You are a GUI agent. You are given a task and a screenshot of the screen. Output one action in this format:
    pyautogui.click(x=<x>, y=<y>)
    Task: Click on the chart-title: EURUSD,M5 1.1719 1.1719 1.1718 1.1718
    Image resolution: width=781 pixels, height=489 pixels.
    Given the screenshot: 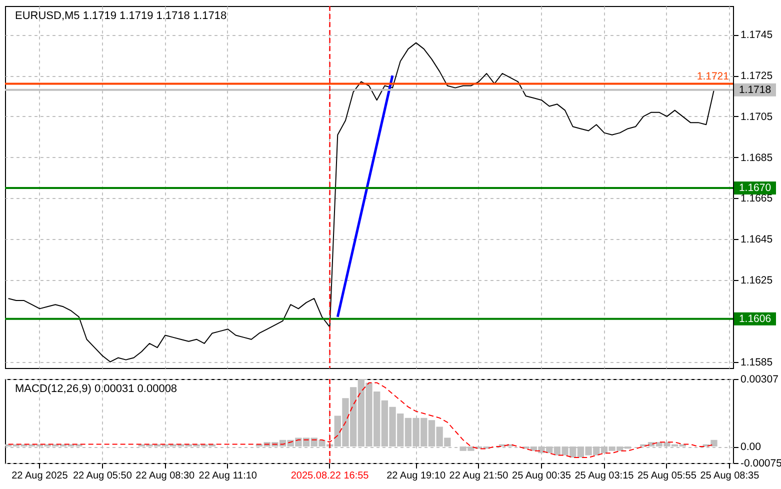 What is the action you would take?
    pyautogui.click(x=121, y=16)
    